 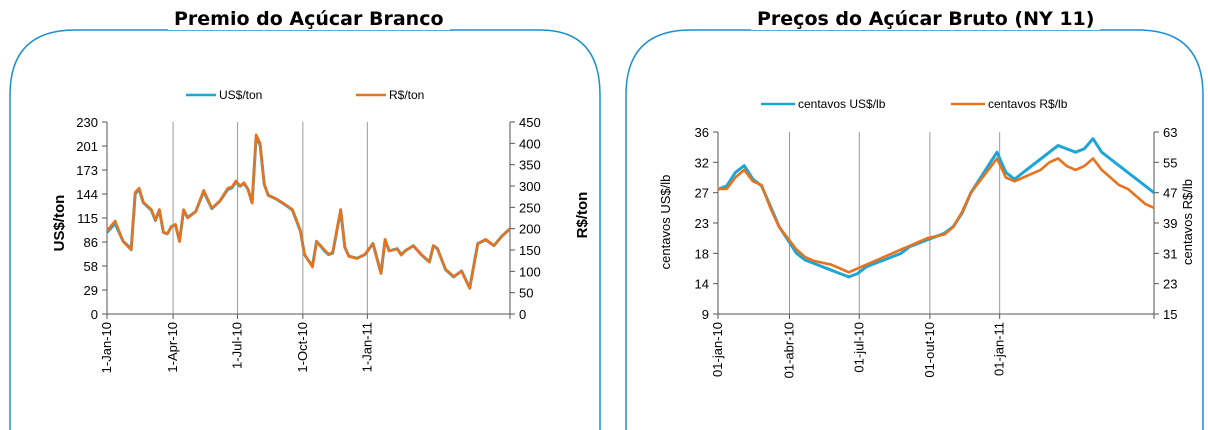 I want to click on y-tick-label: 27, so click(x=702, y=193).